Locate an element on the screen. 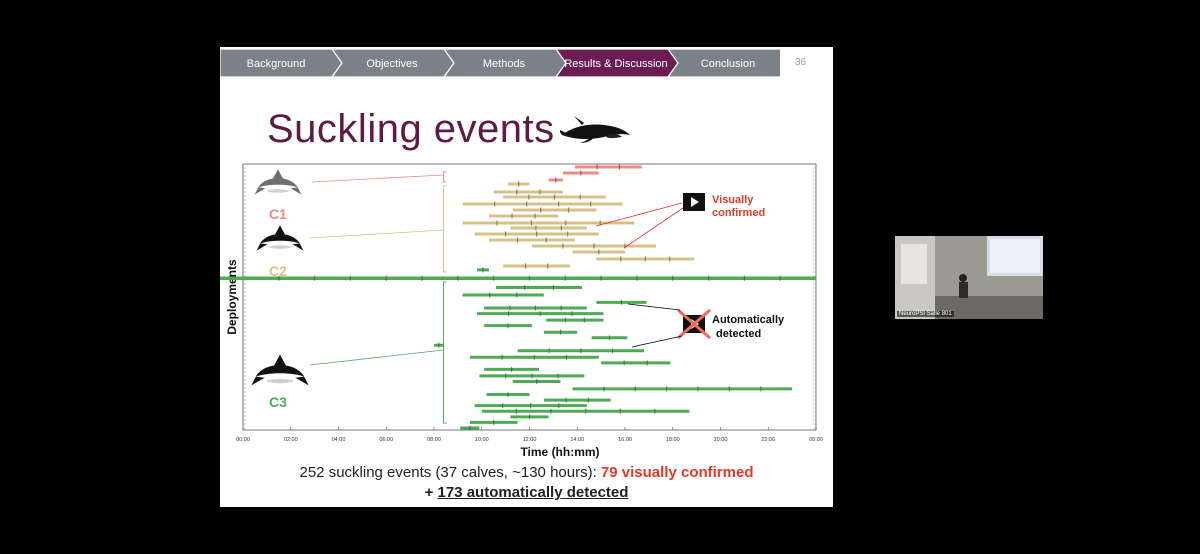 This screenshot has width=1200, height=554. summary-visually-confirmed: 79 visually confirmed is located at coordinates (677, 472).